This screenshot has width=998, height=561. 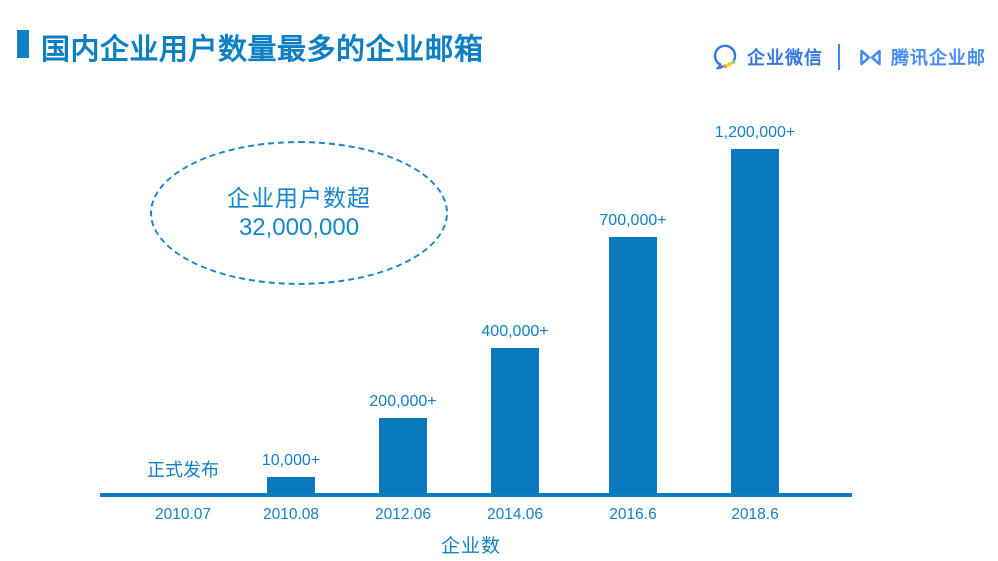 I want to click on exmail-logo-icon, so click(x=870, y=57).